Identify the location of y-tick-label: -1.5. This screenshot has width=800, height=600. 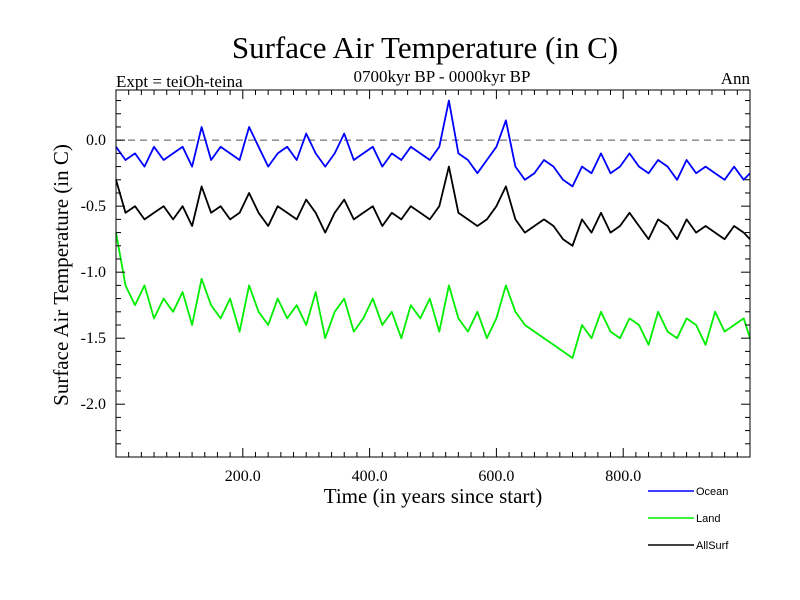
(93, 338).